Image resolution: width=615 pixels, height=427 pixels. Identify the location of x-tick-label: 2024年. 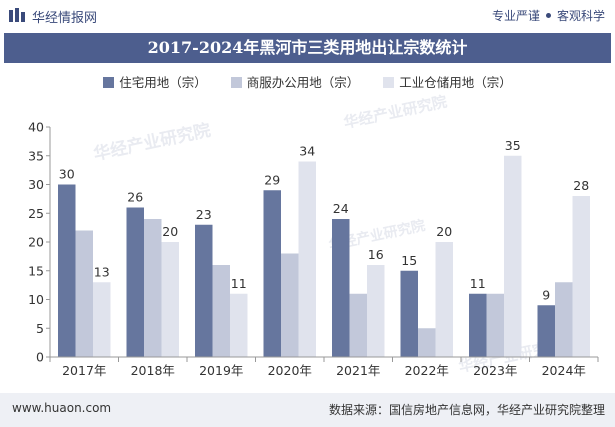
(564, 370).